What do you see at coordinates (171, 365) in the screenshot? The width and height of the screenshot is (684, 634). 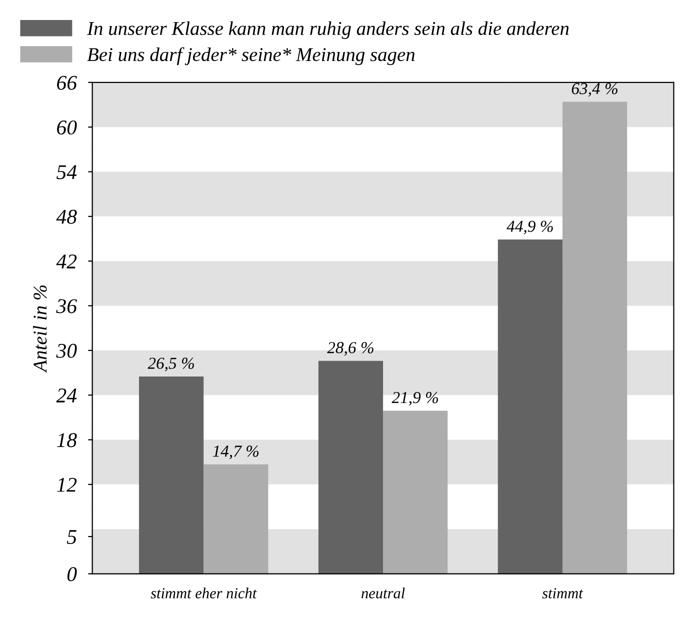 I see `data-label: 26,5 %` at bounding box center [171, 365].